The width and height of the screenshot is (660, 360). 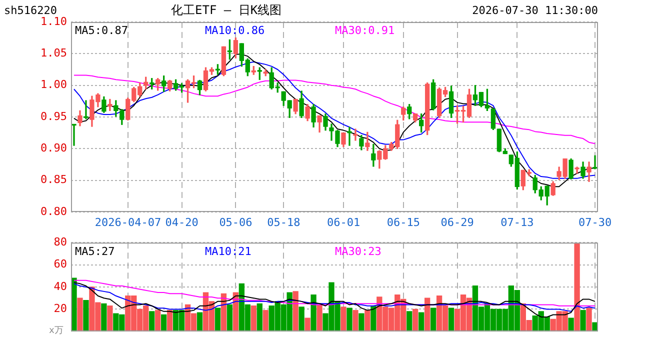 I want to click on y-tick-label: 20, so click(x=60, y=309).